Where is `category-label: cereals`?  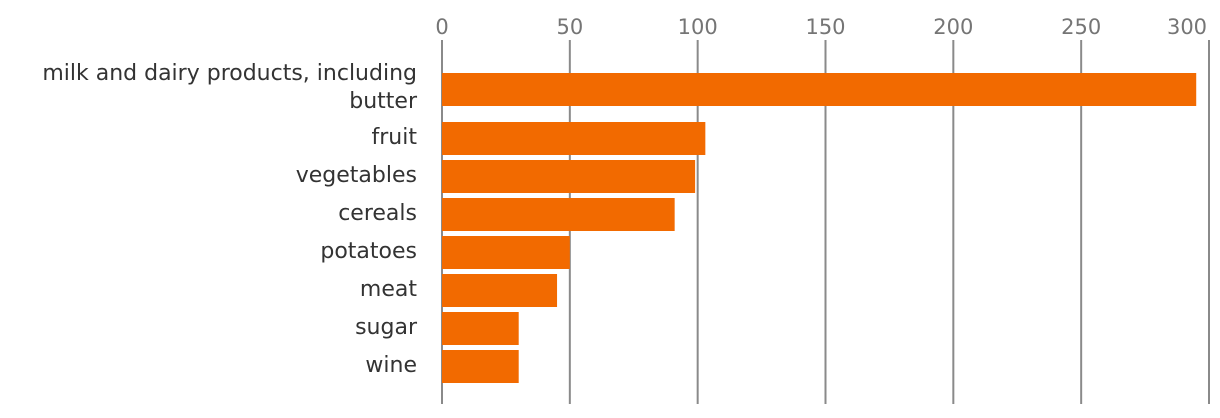
category-label: cereals is located at coordinates (377, 213).